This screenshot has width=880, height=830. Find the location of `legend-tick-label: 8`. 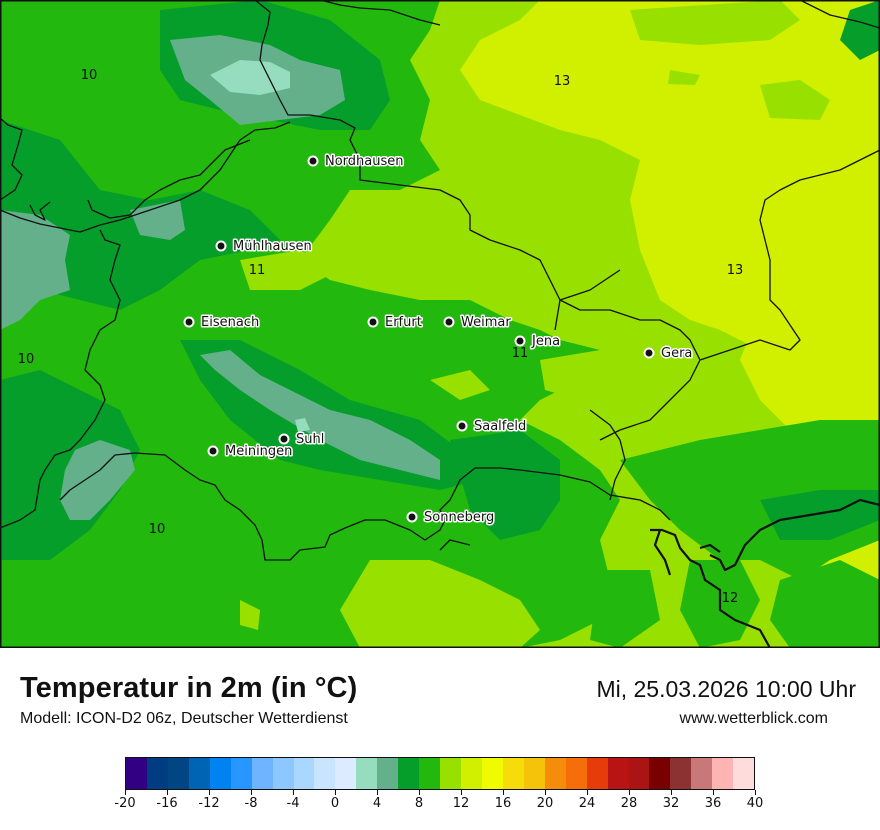

legend-tick-label: 8 is located at coordinates (419, 803).